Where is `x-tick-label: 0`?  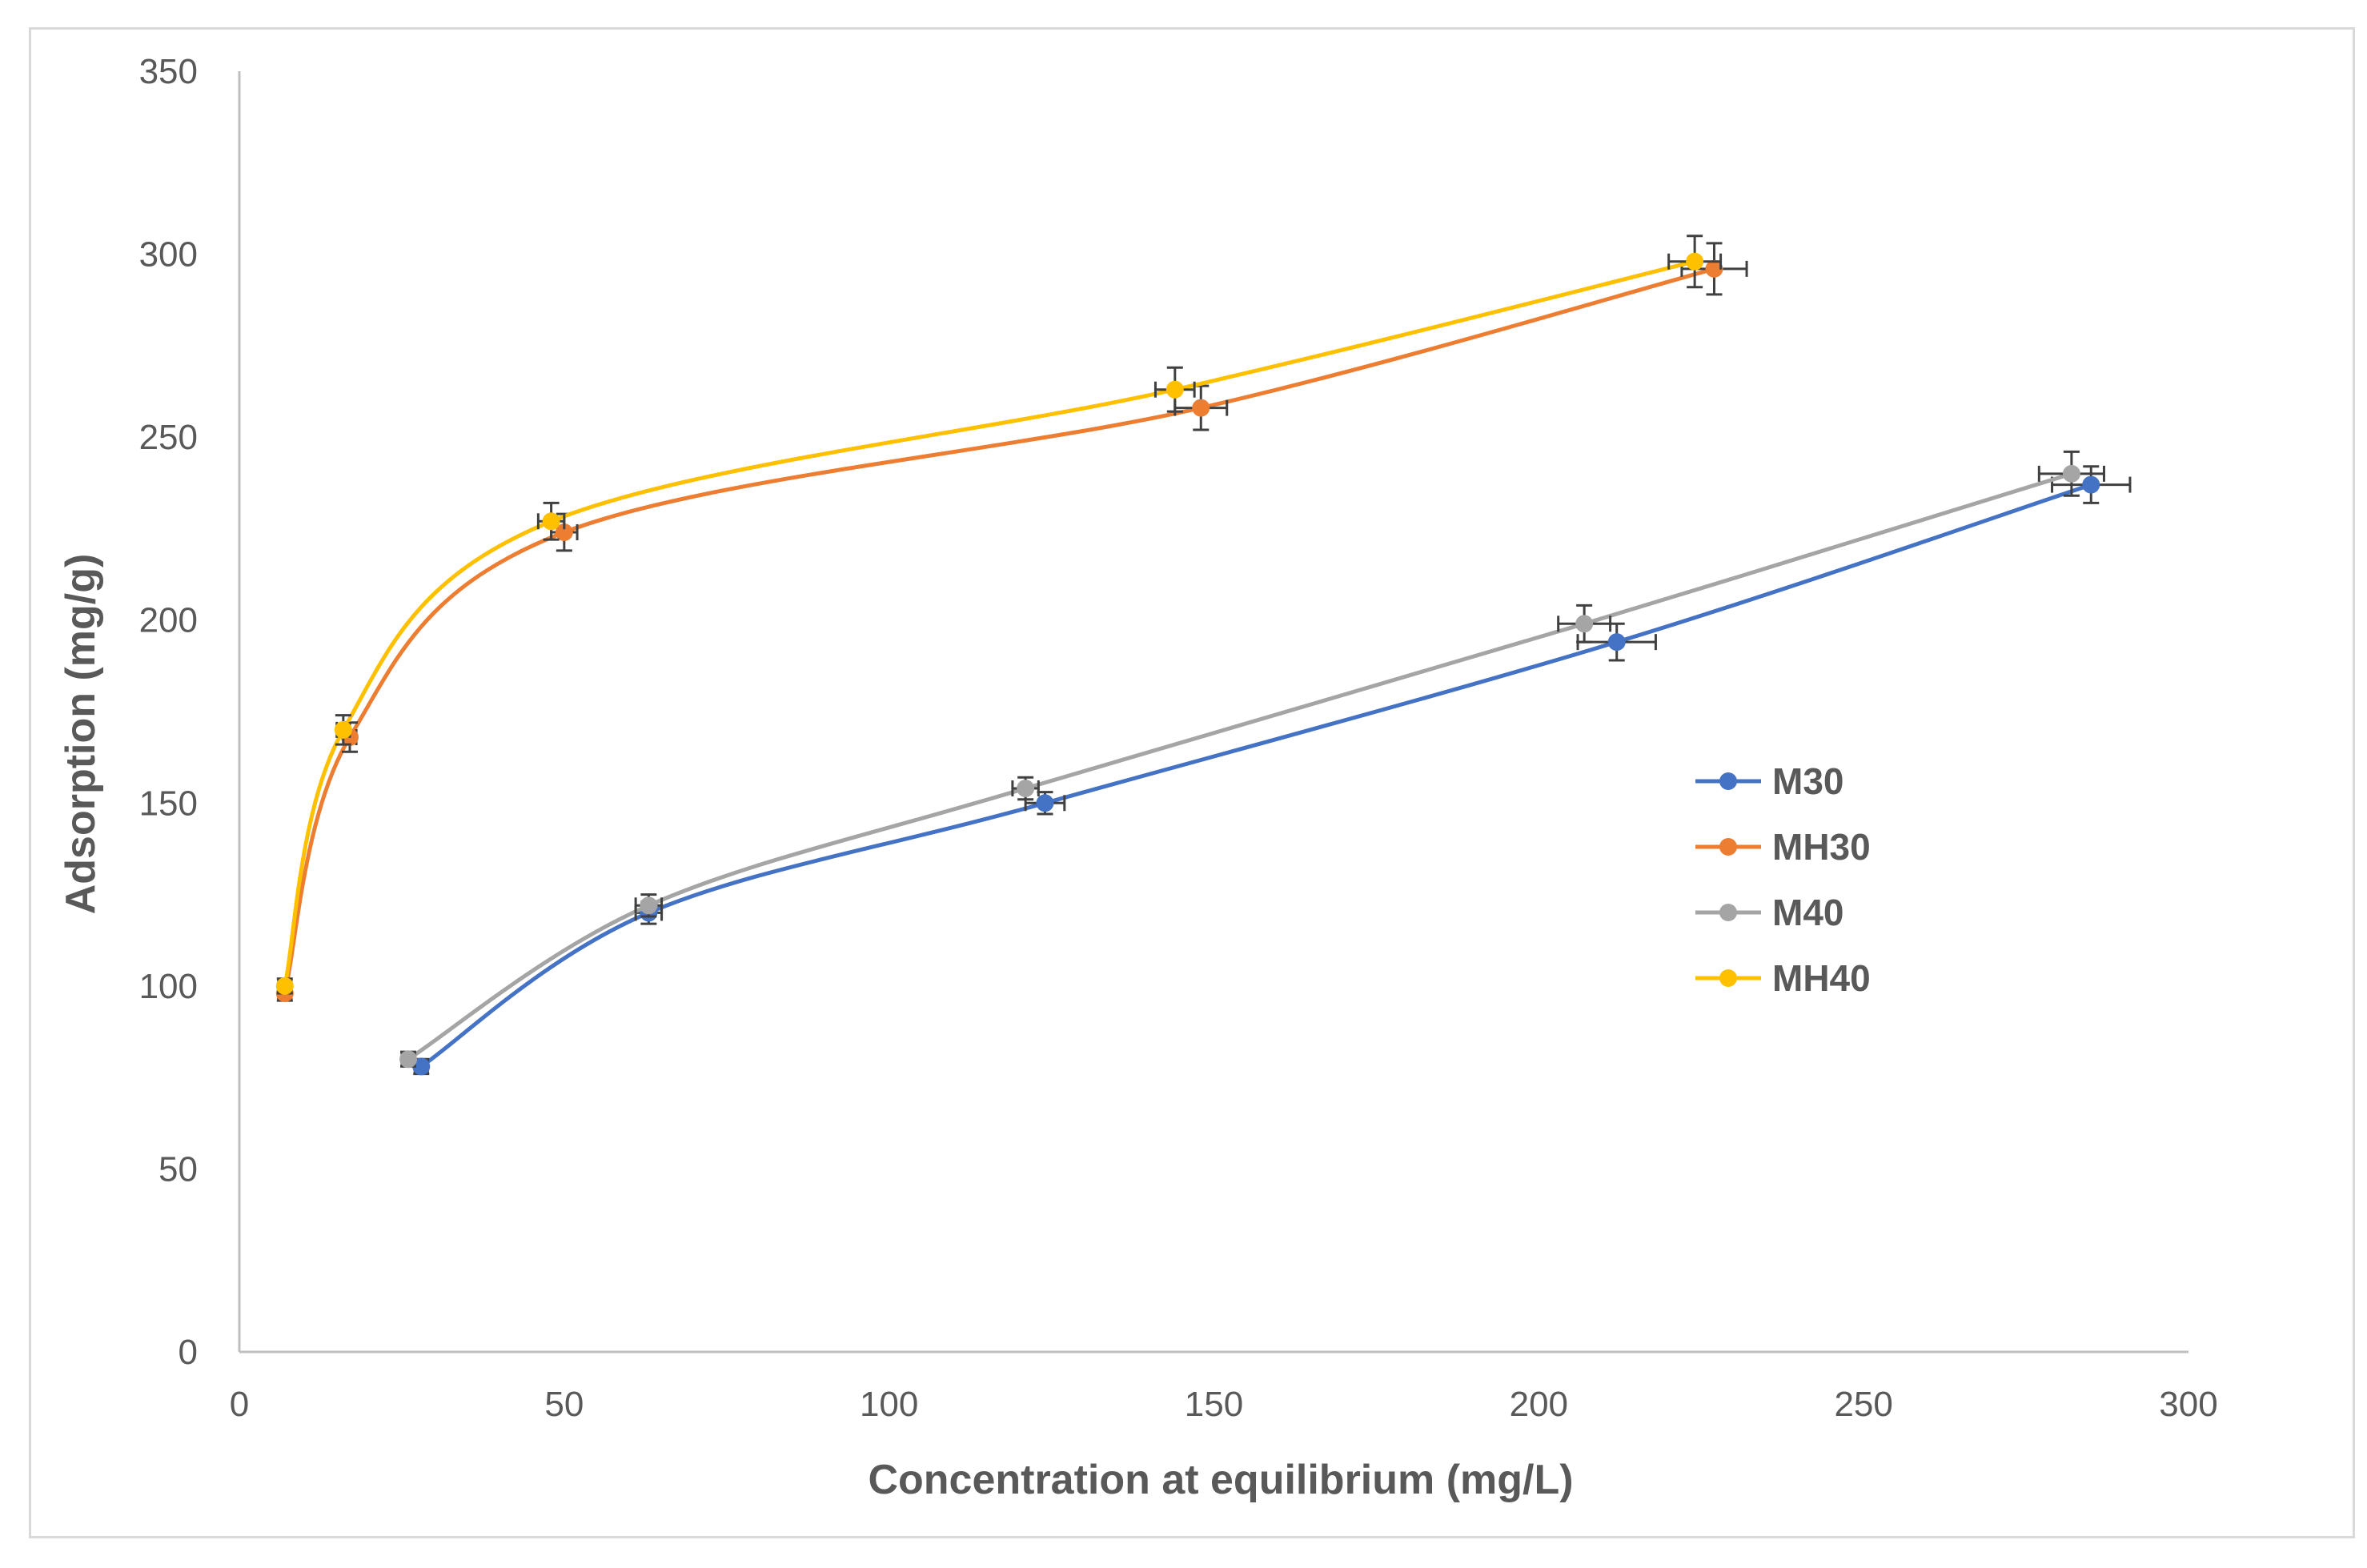
x-tick-label: 0 is located at coordinates (239, 1404).